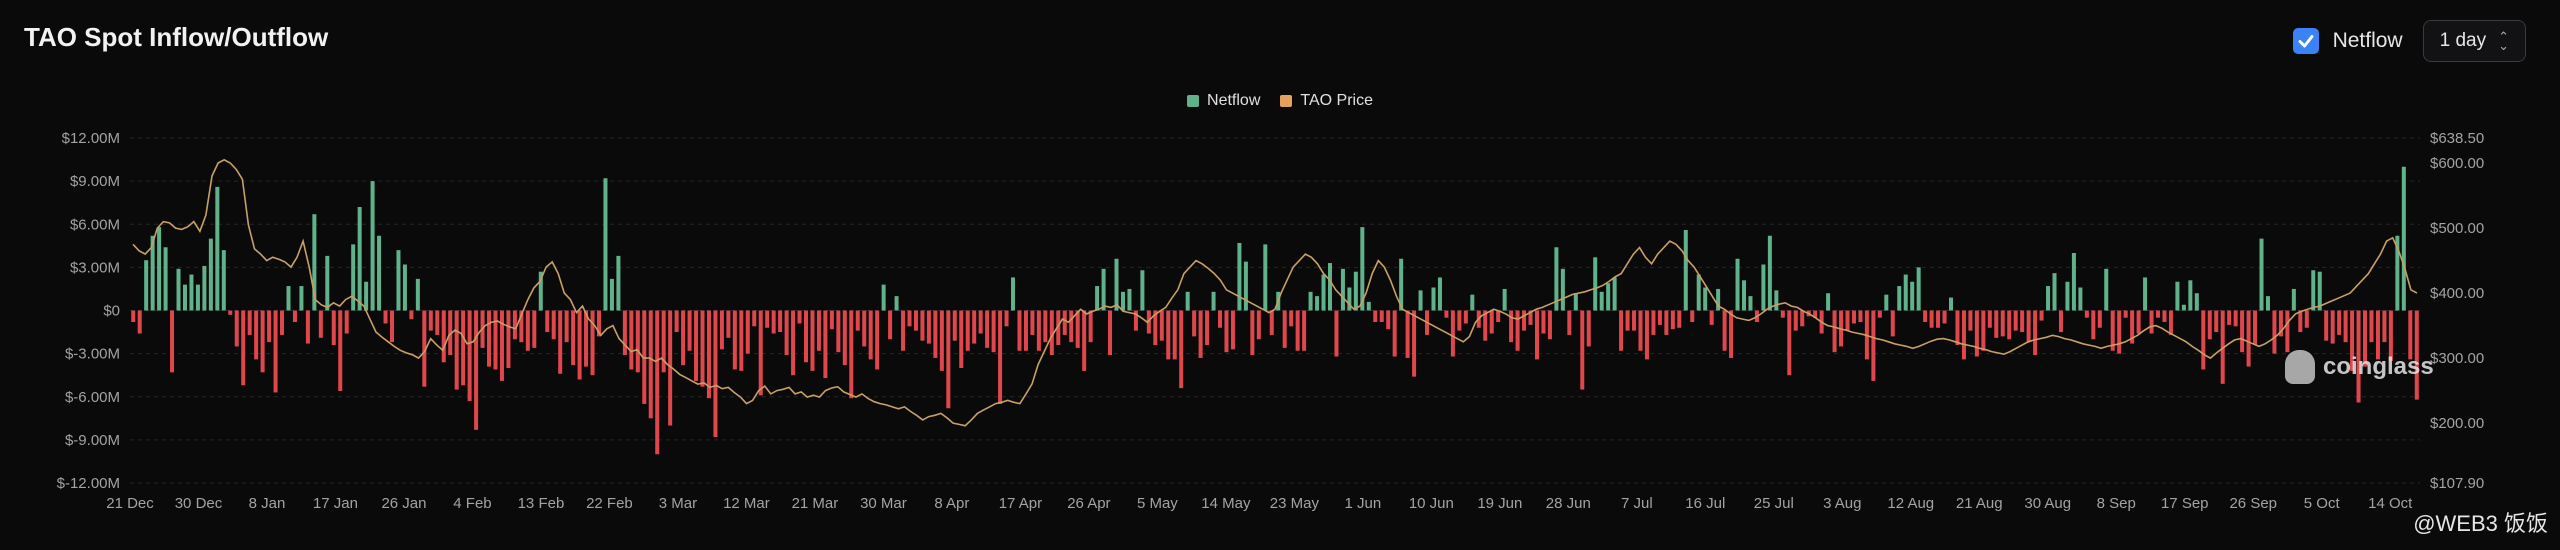 The width and height of the screenshot is (2560, 550). What do you see at coordinates (815, 503) in the screenshot?
I see `x-tick-label: 21 Mar` at bounding box center [815, 503].